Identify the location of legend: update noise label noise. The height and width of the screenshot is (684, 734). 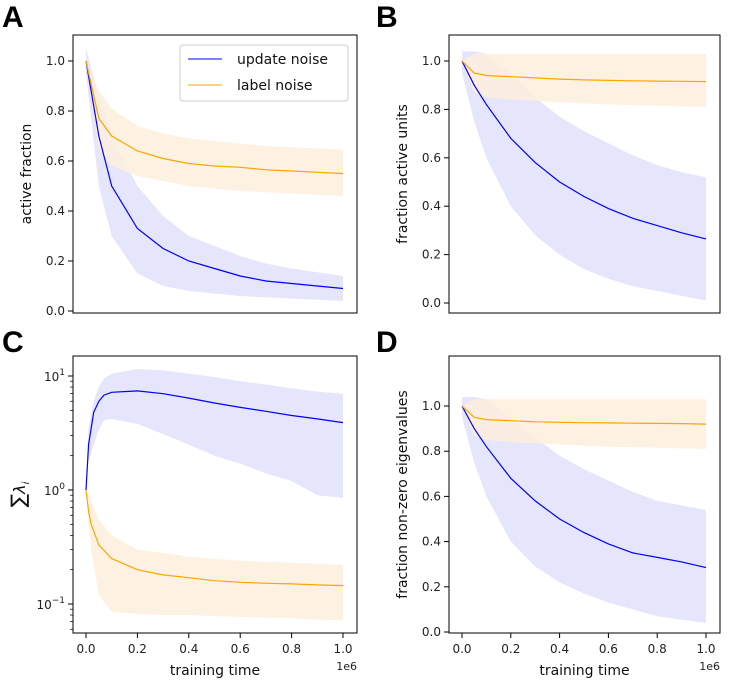
(264, 73).